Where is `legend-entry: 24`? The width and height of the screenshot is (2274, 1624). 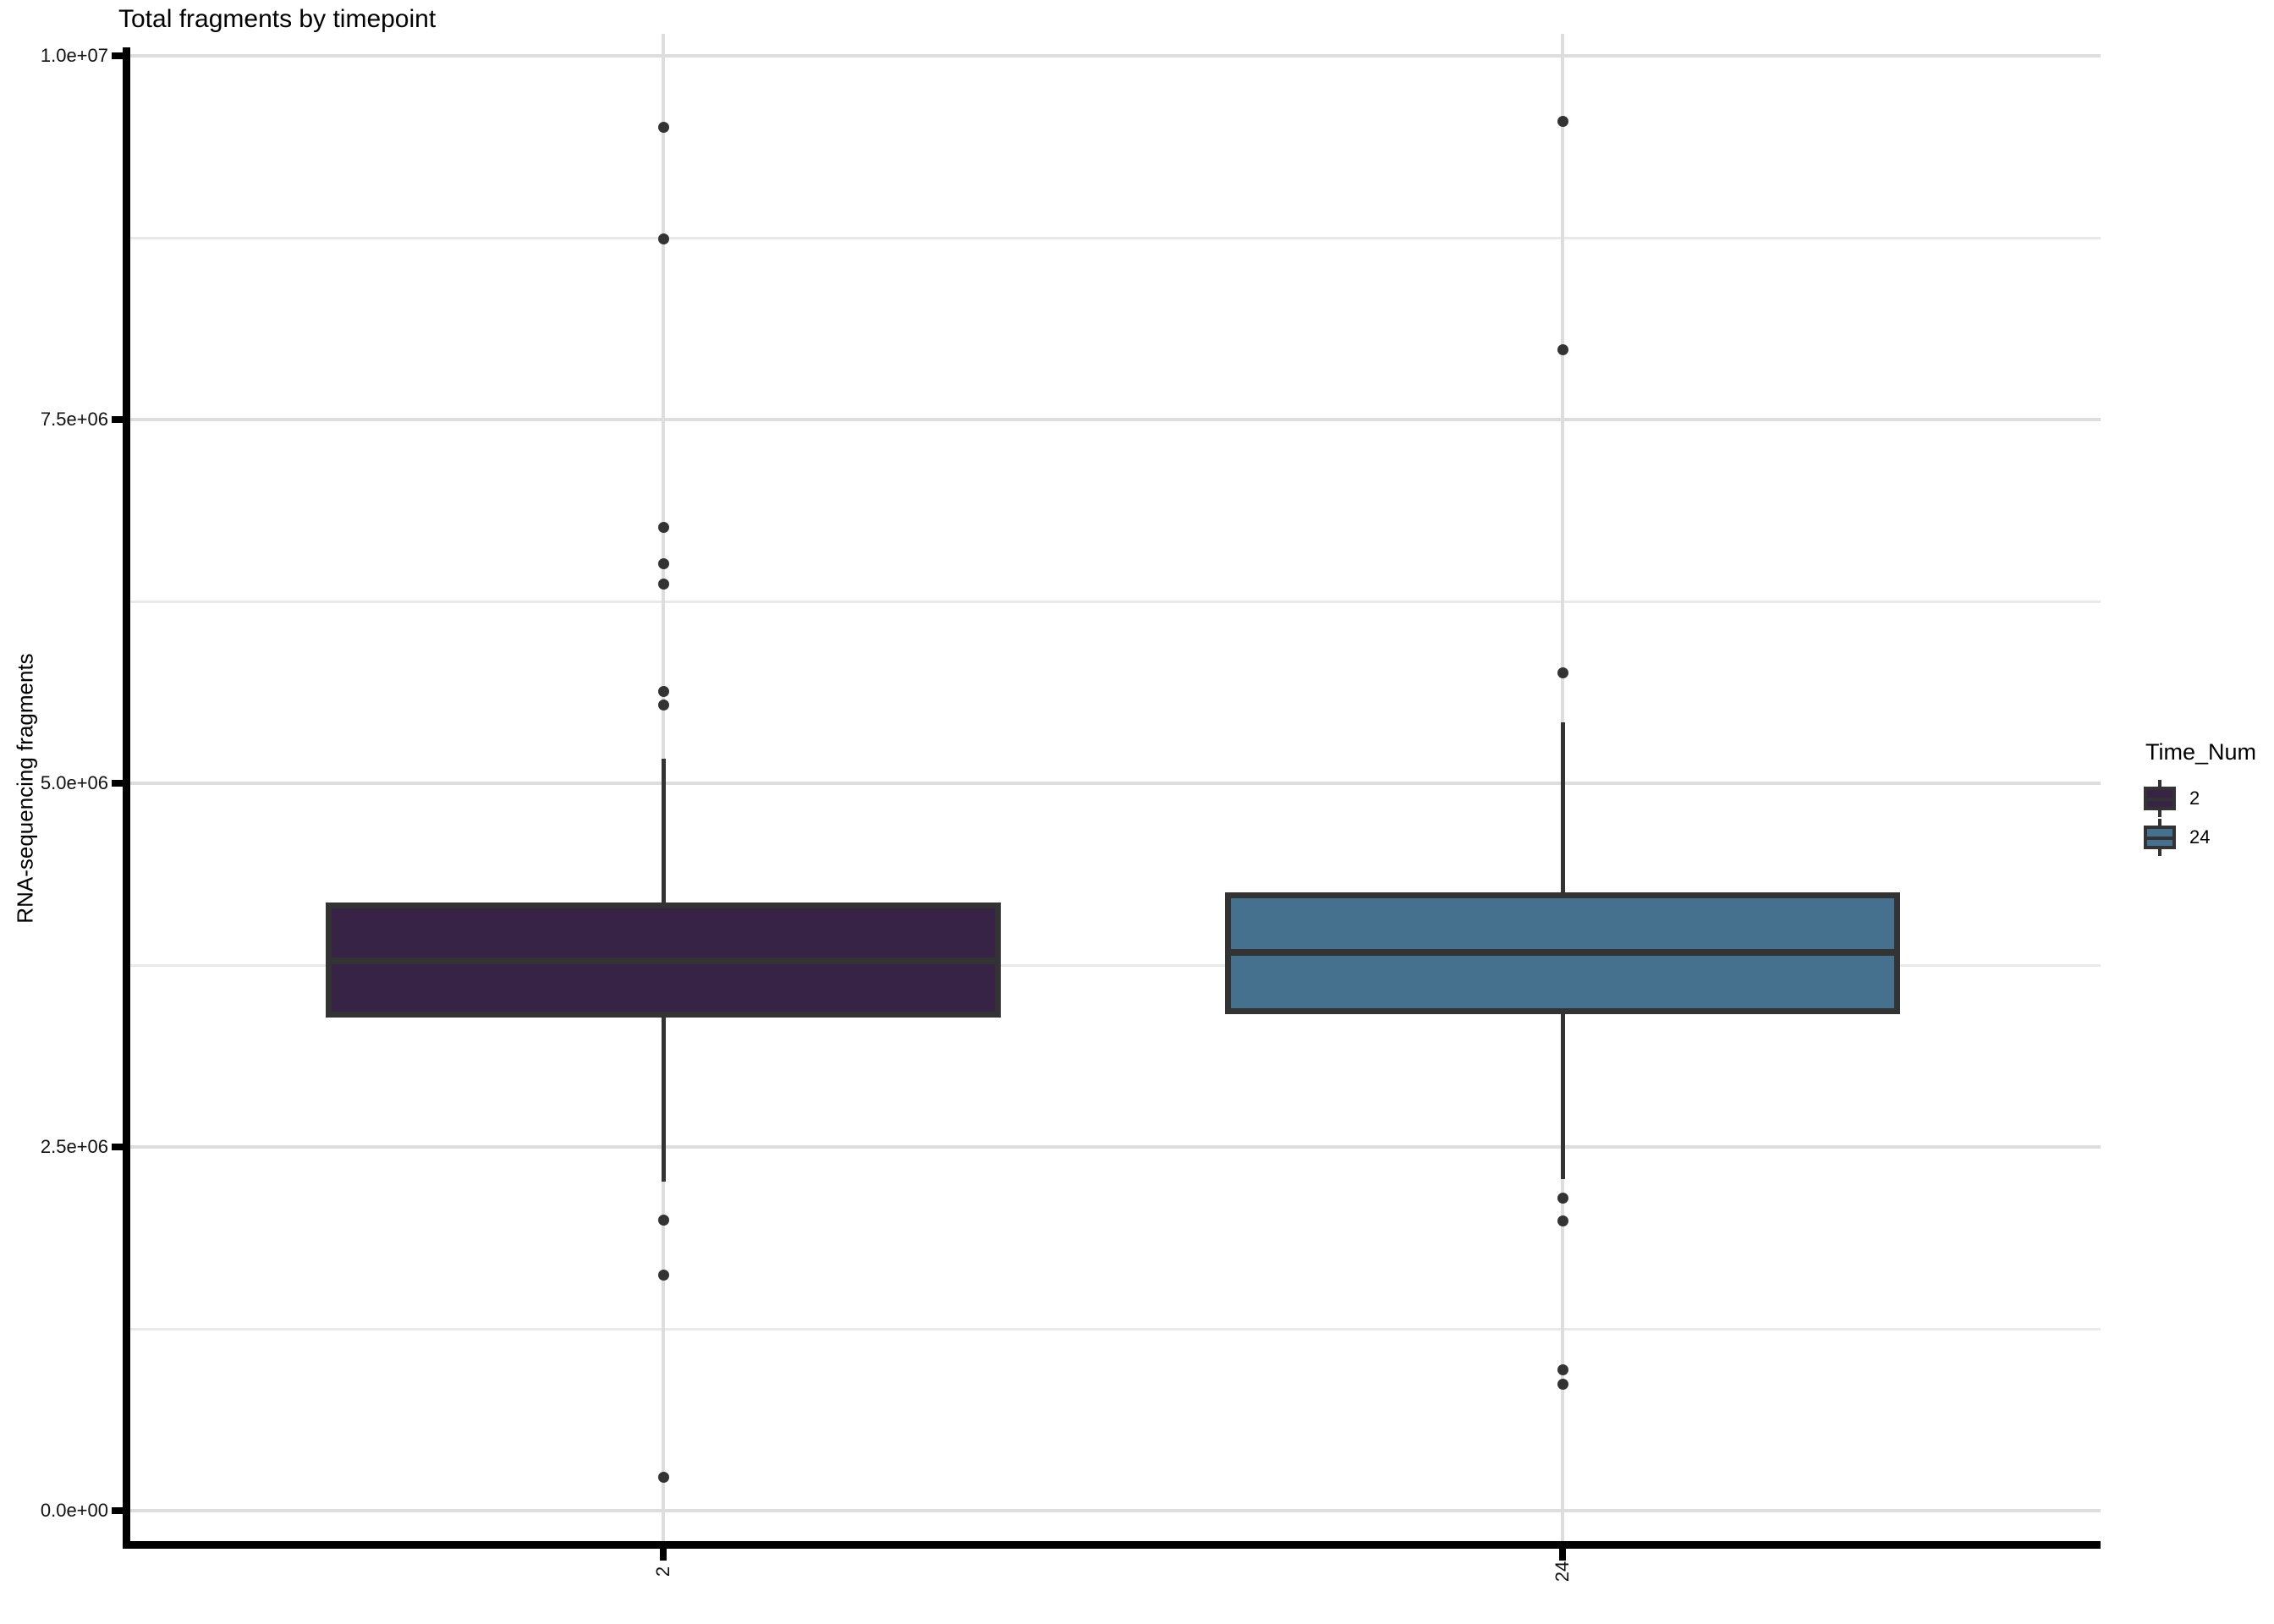
legend-entry: 24 is located at coordinates (2200, 838).